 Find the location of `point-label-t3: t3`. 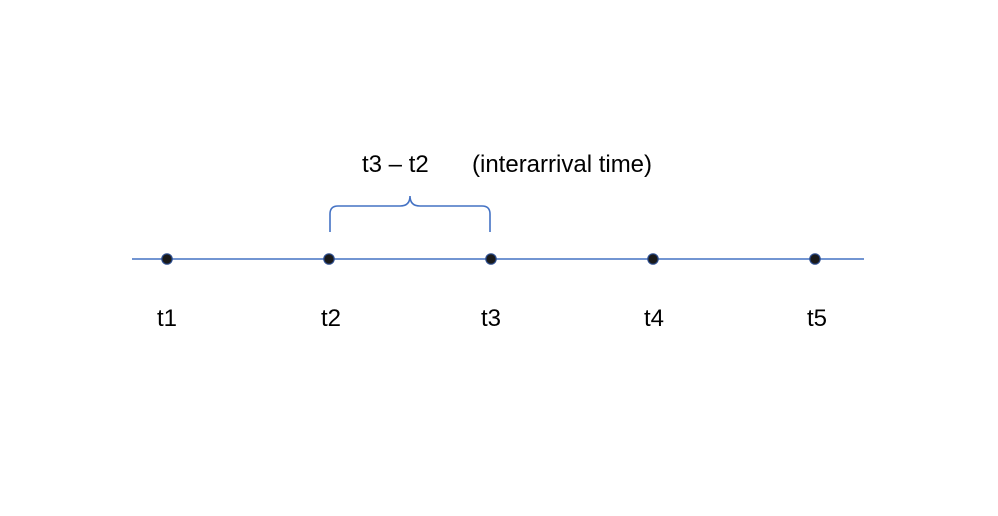

point-label-t3: t3 is located at coordinates (491, 318).